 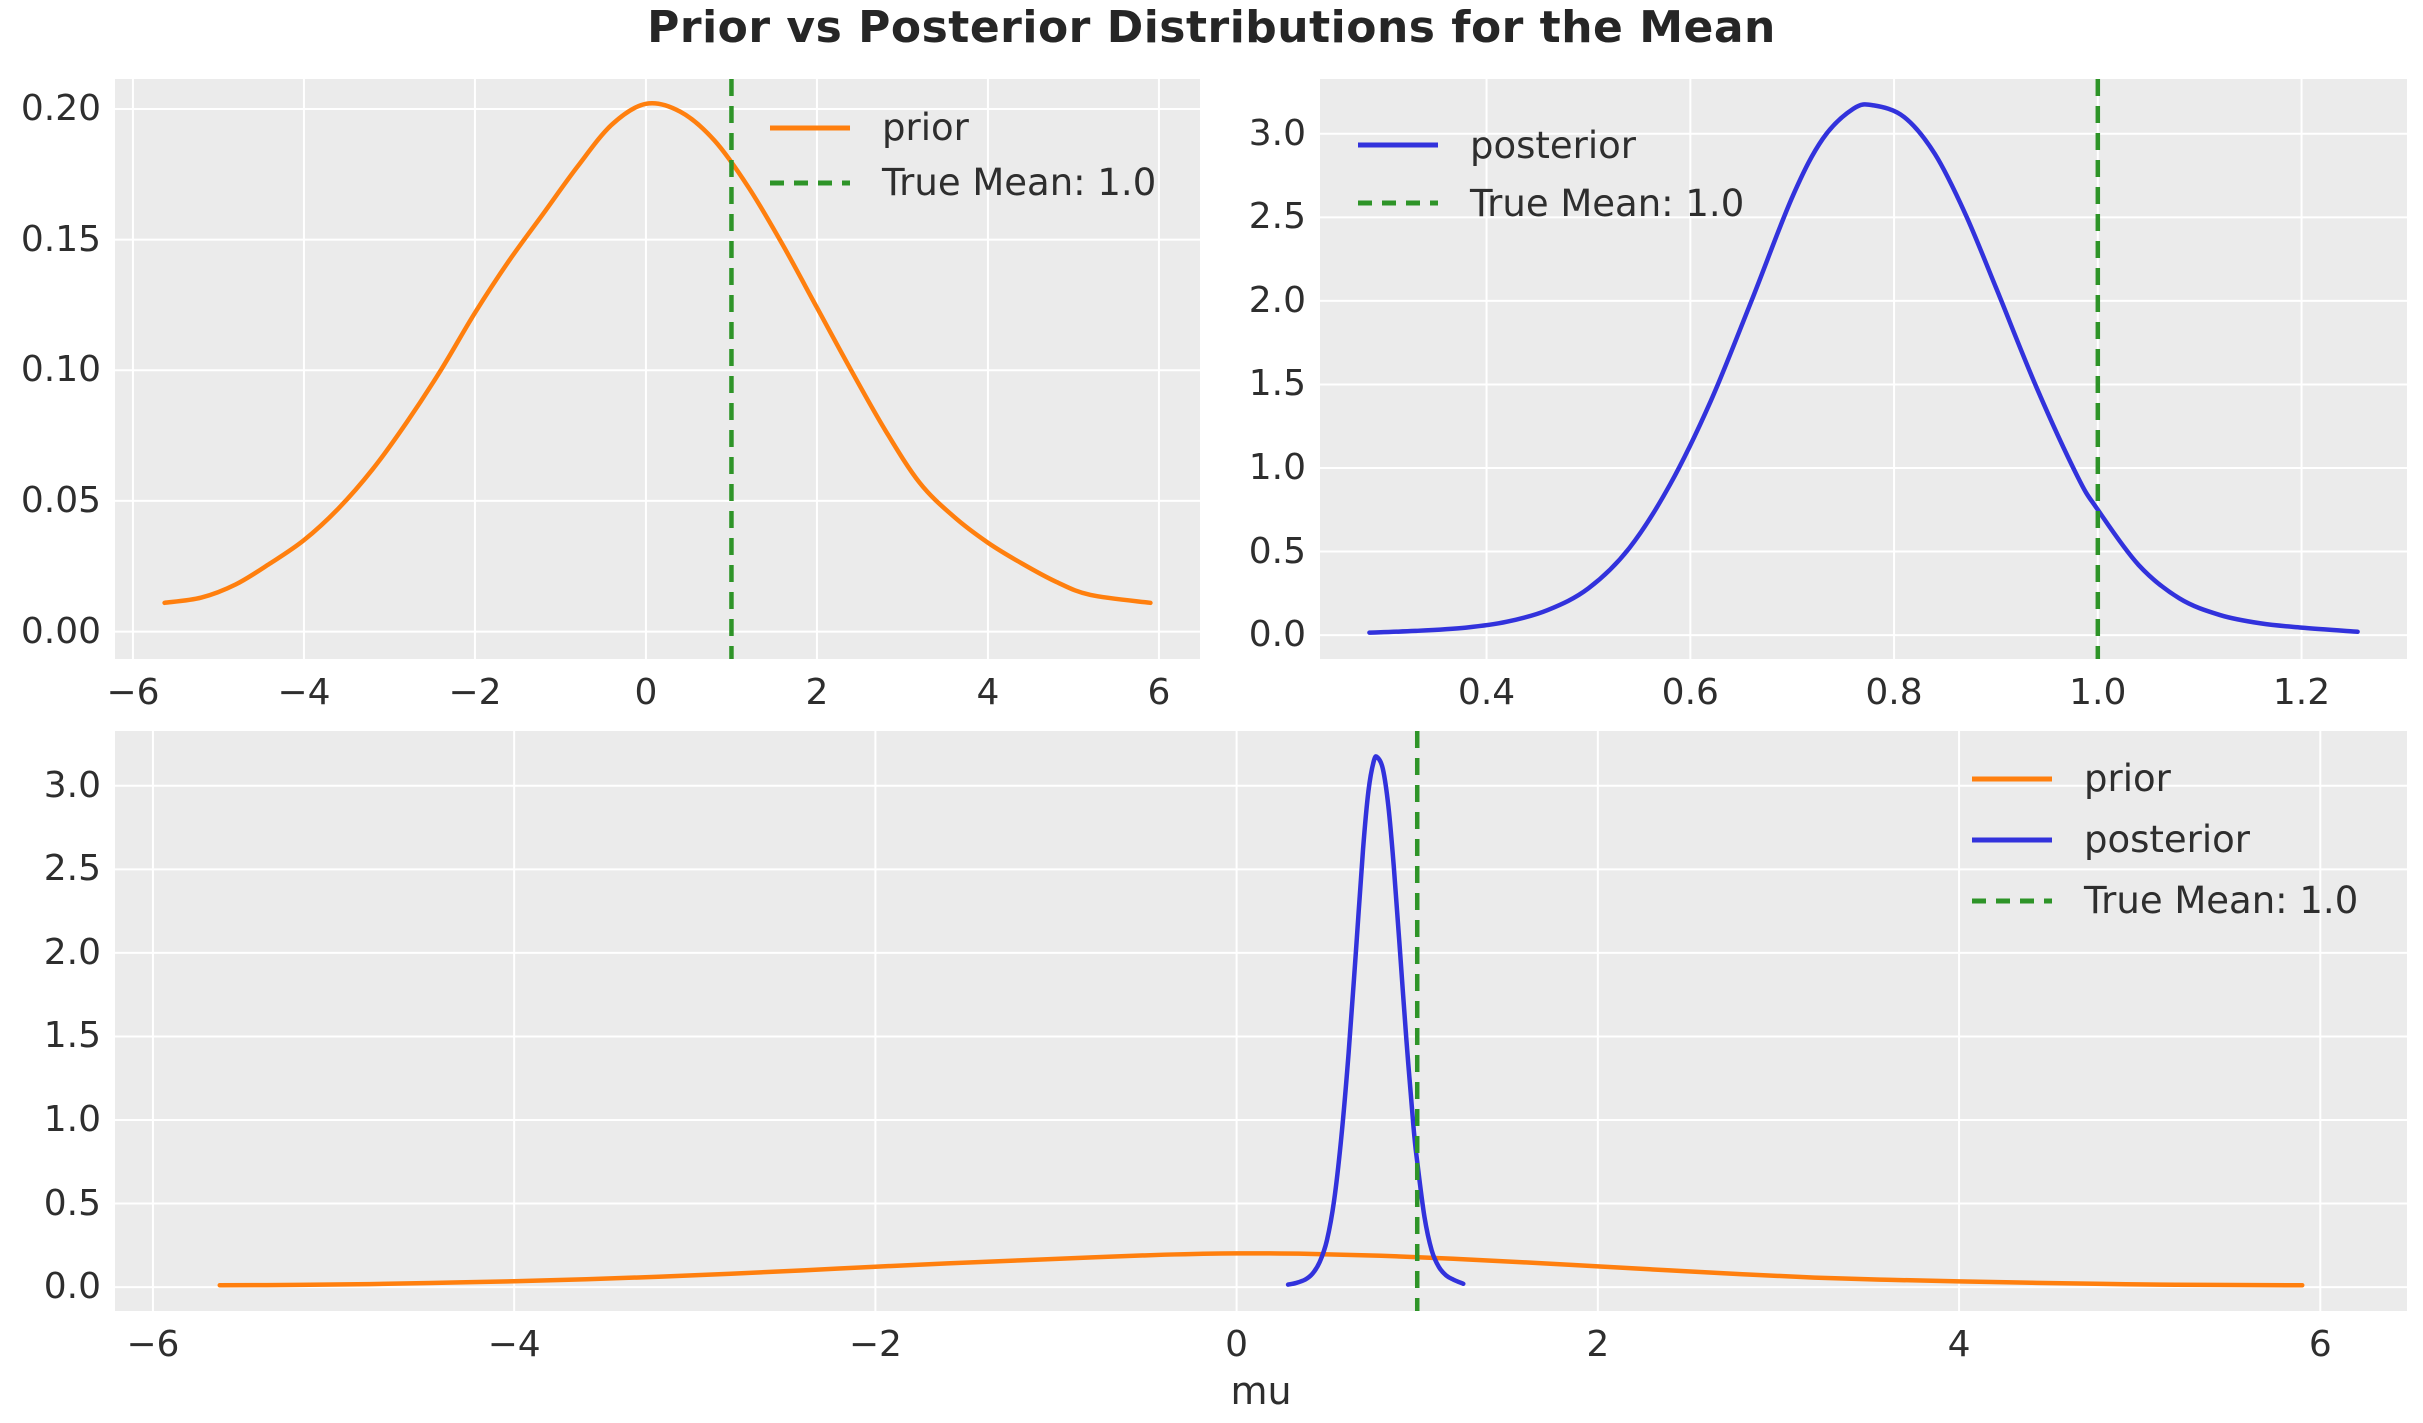 What do you see at coordinates (1375, 1020) in the screenshot?
I see `posterior-curve` at bounding box center [1375, 1020].